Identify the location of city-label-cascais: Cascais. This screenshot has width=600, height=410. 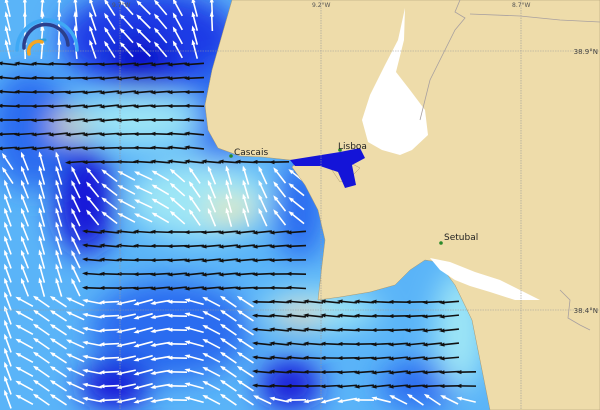
(251, 153).